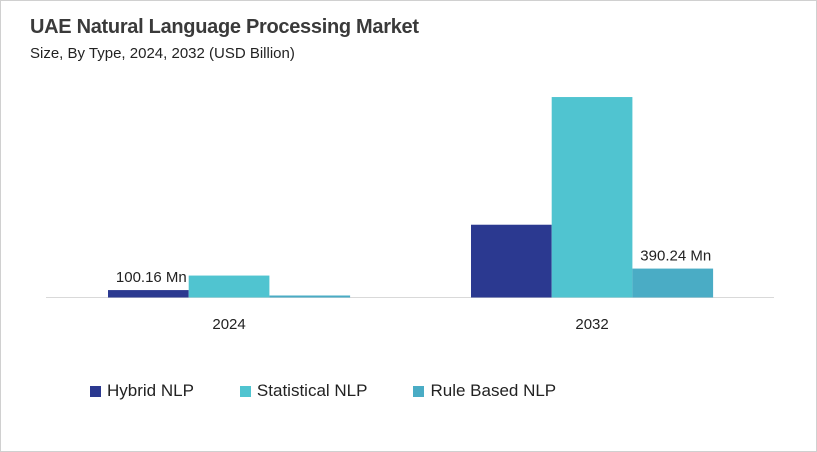  I want to click on data-label: 390.24 Mn, so click(675, 256).